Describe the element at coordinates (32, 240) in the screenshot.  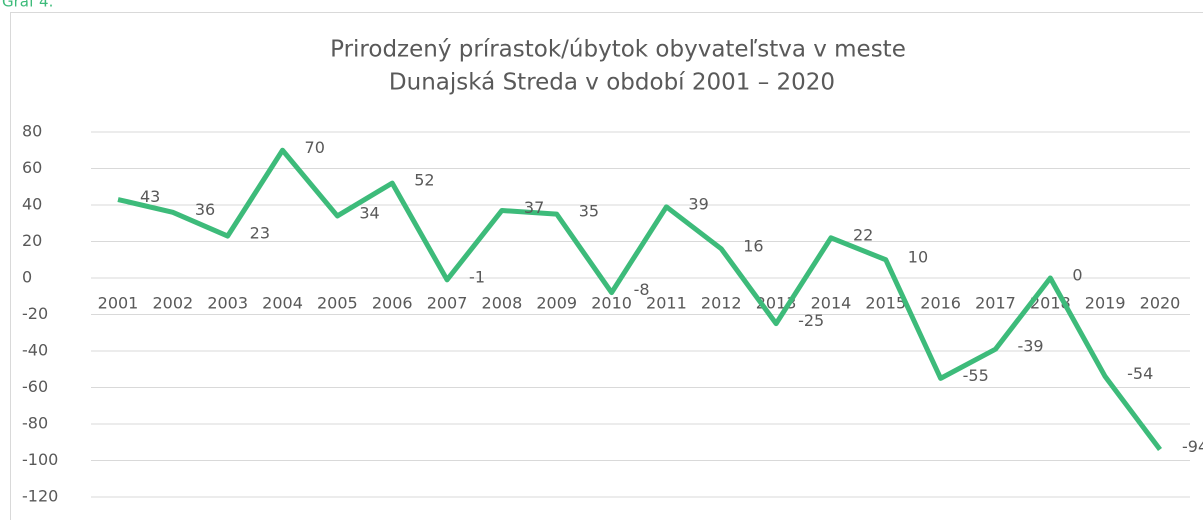
I see `y-tick-label: 20` at that location.